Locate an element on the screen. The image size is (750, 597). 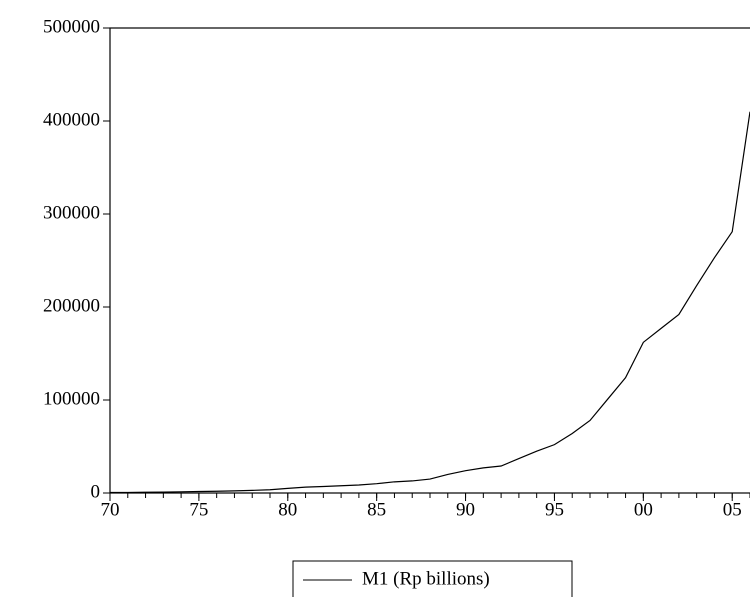
y-tick-label: 200000 is located at coordinates (71, 305).